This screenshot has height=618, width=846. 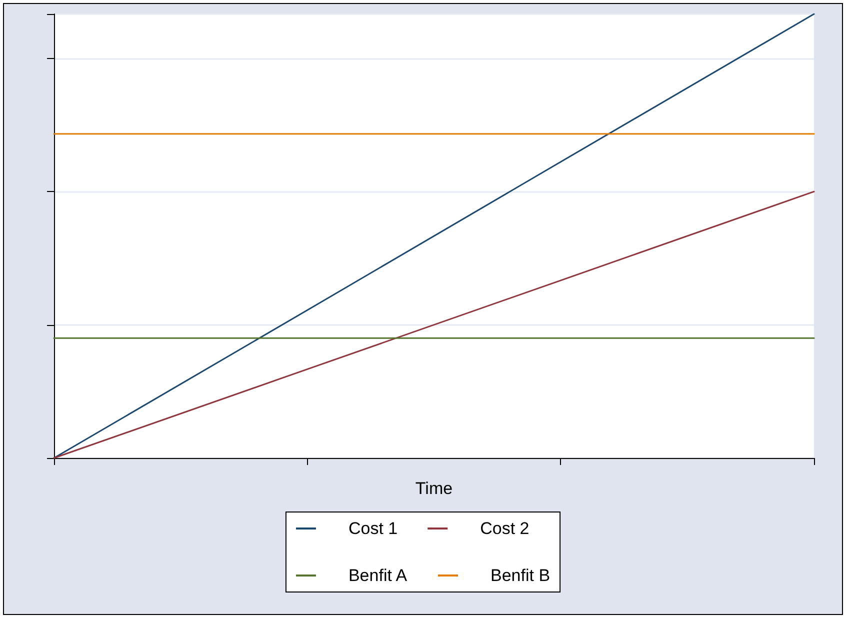 I want to click on legend-label: Cost 2, so click(x=505, y=528).